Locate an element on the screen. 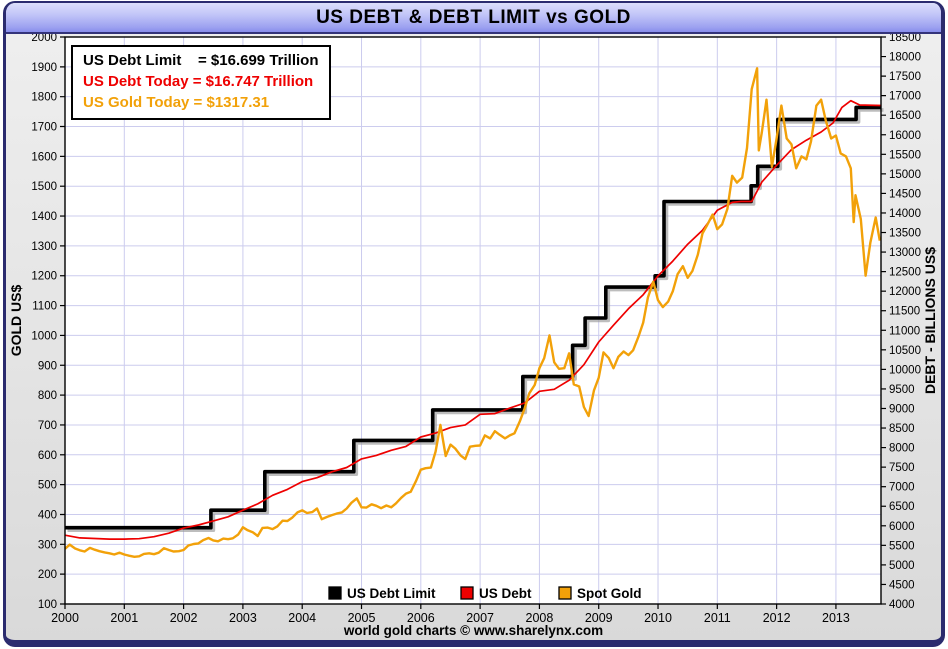 This screenshot has height=649, width=948. svg-text: 700 is located at coordinates (47, 426).